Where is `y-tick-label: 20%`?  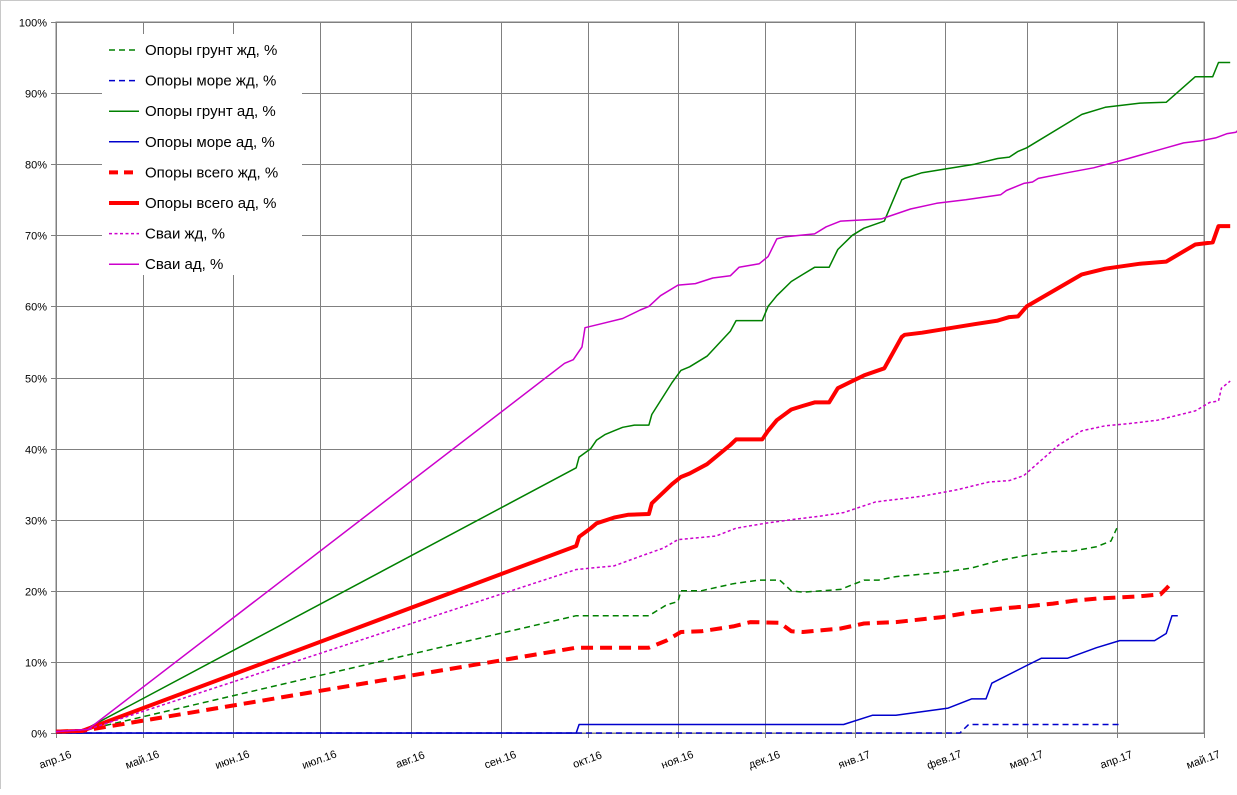
y-tick-label: 20% is located at coordinates (36, 593).